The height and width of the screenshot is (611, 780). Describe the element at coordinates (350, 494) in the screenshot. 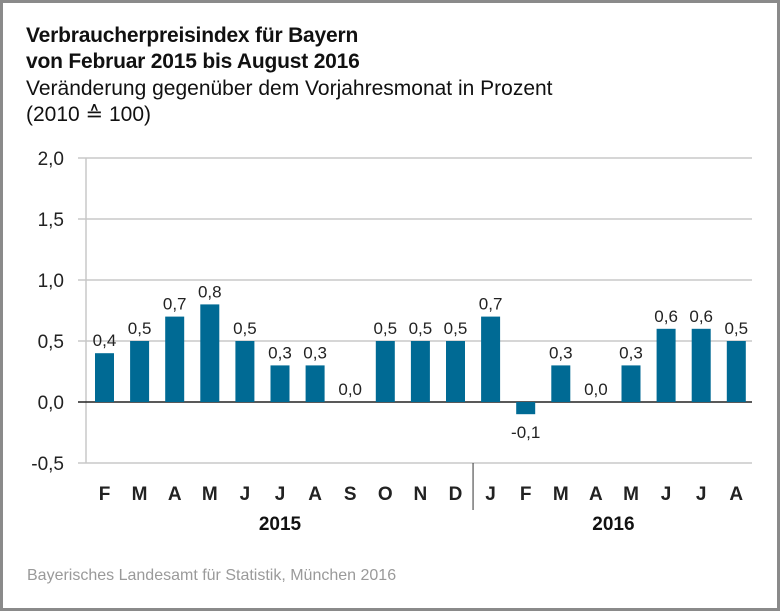

I see `x-tick-label: S` at that location.